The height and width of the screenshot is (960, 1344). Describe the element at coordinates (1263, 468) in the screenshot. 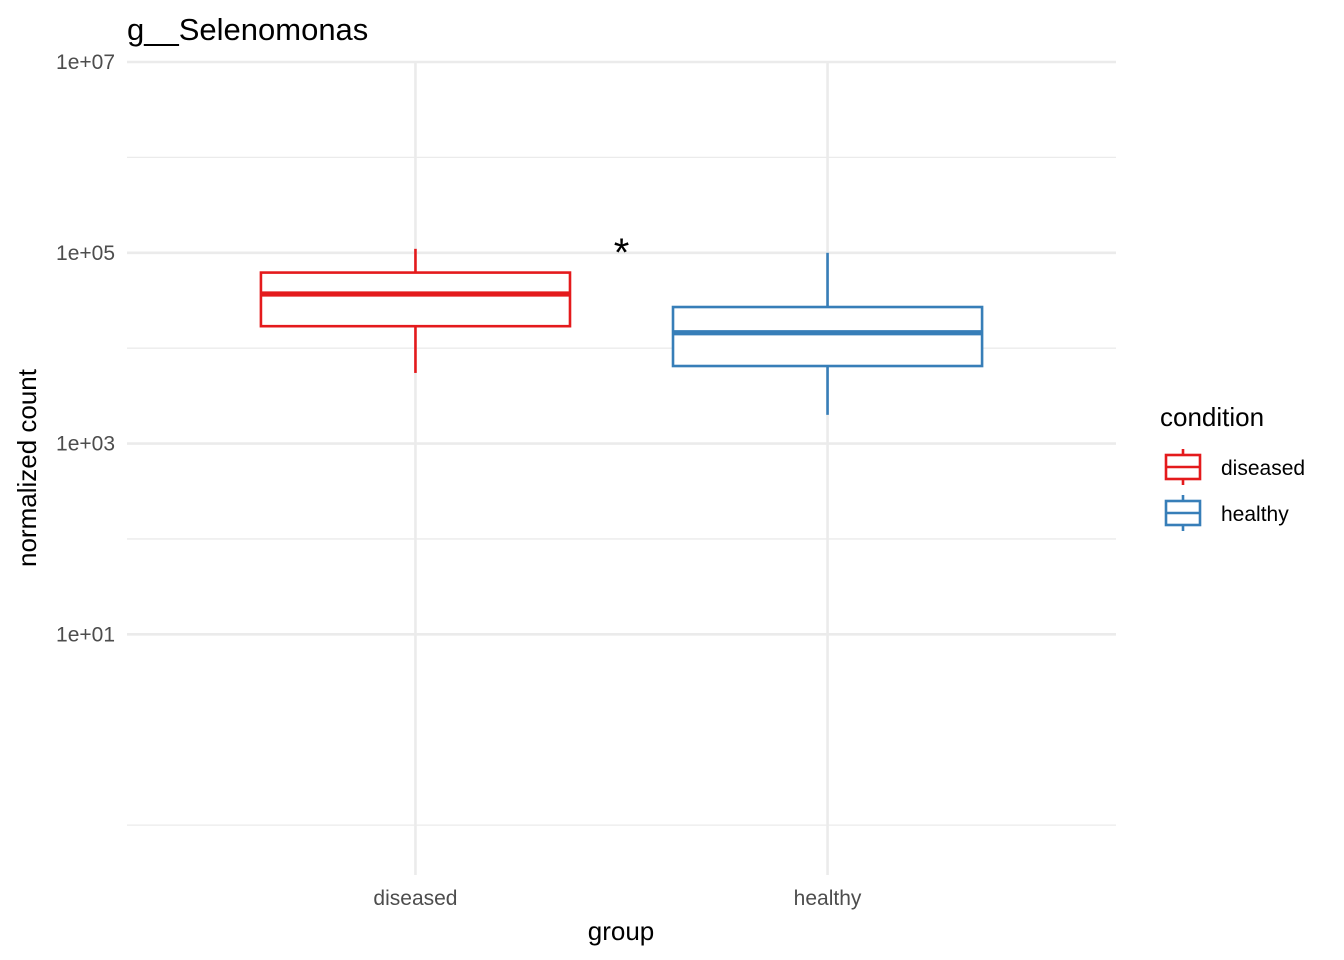

I see `legend-label: diseased` at that location.